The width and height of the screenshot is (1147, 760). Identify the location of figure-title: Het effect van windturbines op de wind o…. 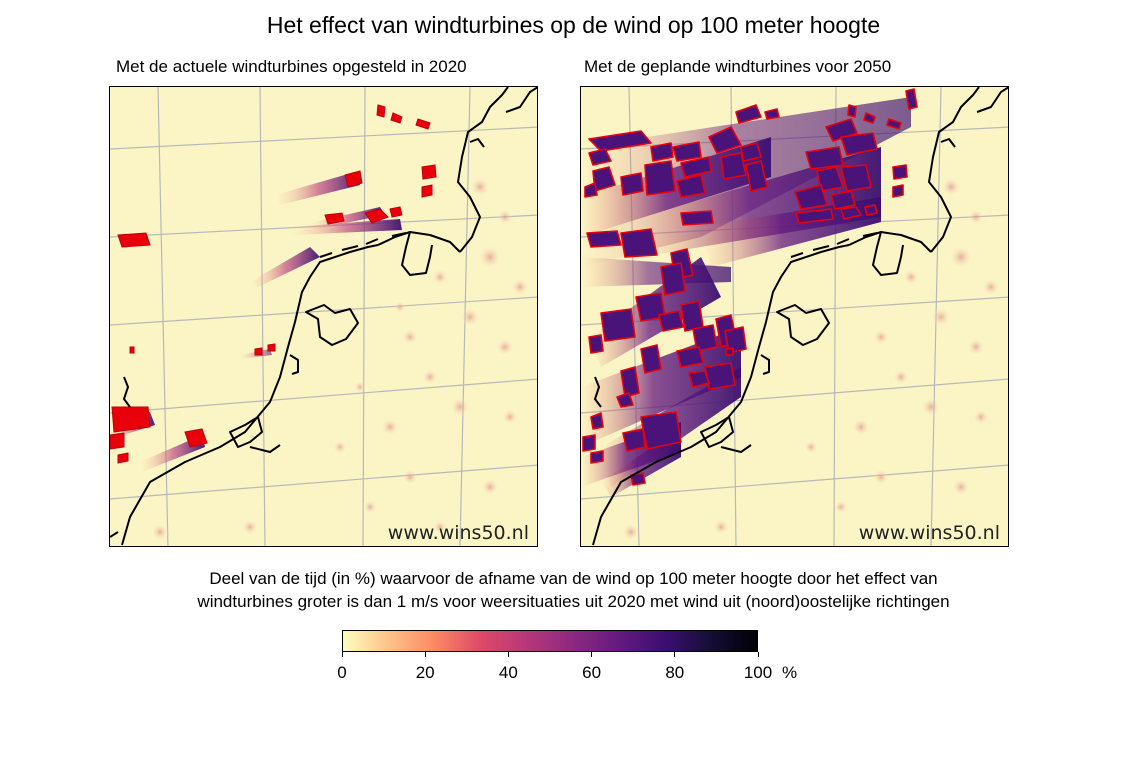
(573, 25).